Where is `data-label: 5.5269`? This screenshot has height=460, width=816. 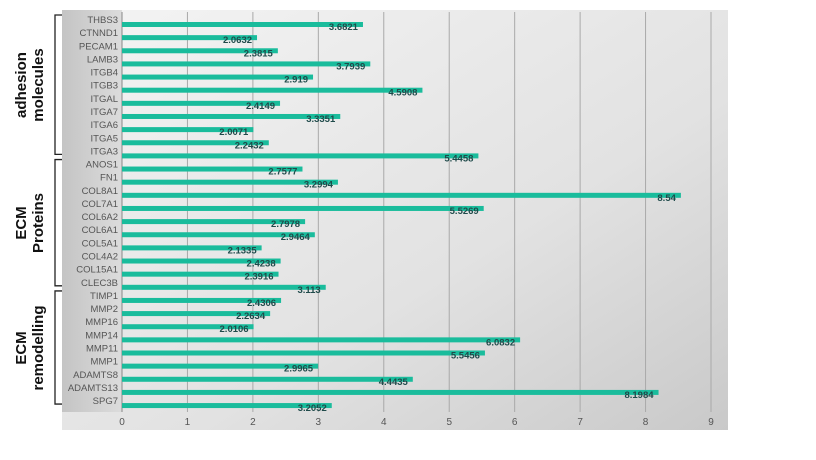 data-label: 5.5269 is located at coordinates (464, 211).